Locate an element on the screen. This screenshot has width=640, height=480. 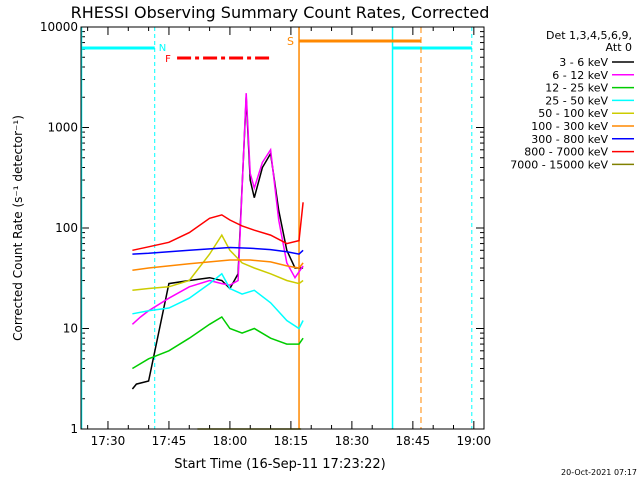
y-tick-labels: 1 10 100 1000 10000 is located at coordinates (59, 228).